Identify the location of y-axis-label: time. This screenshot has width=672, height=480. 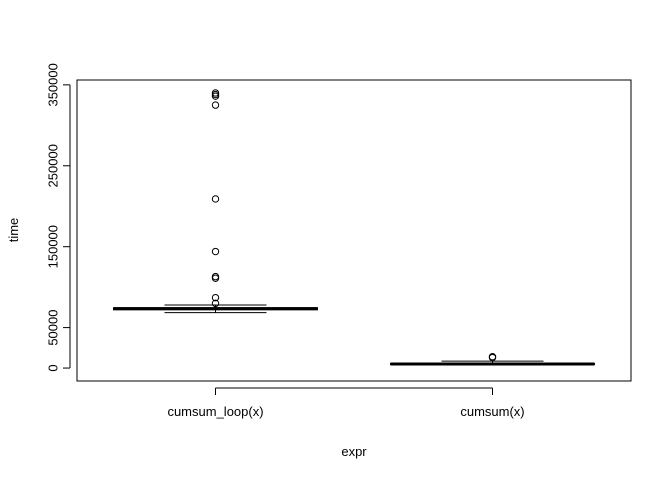
(13, 230).